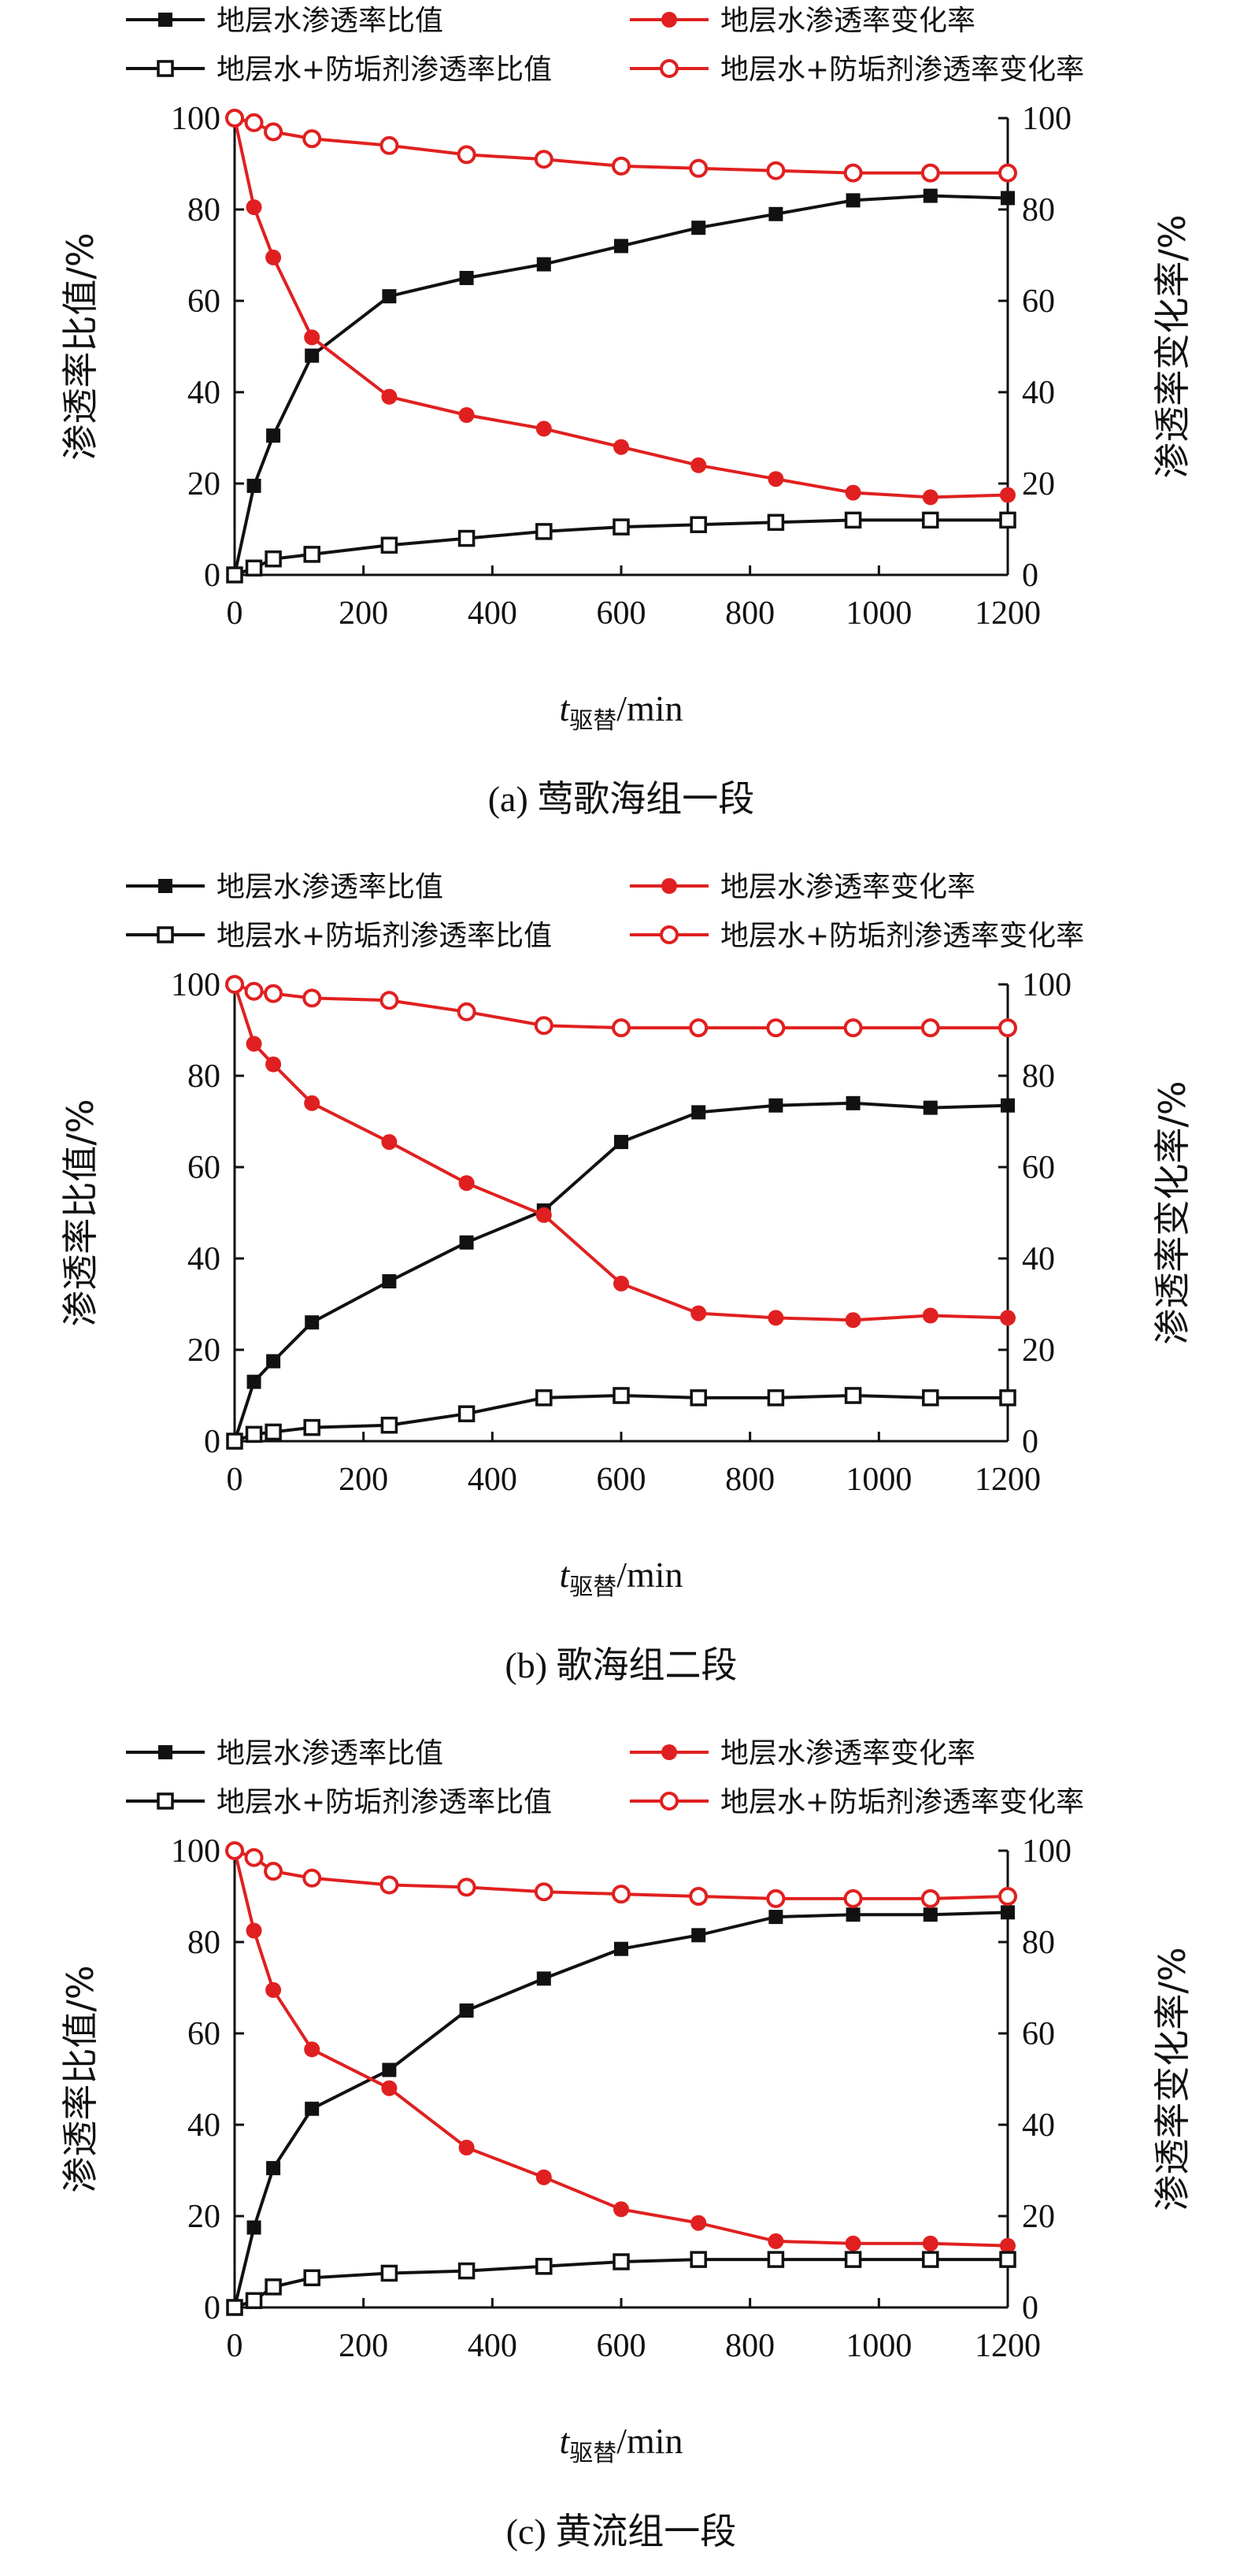 Image resolution: width=1240 pixels, height=2576 pixels. What do you see at coordinates (621, 2346) in the screenshot?
I see `x-tick-label: 600` at bounding box center [621, 2346].